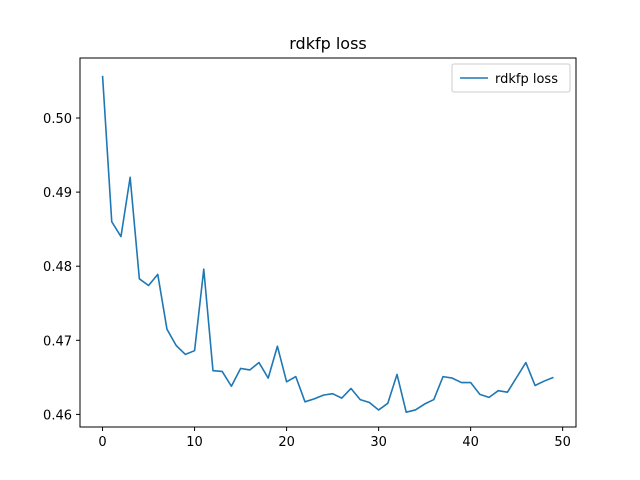 The image size is (640, 480). Describe the element at coordinates (526, 79) in the screenshot. I see `legend-label: rdkfp loss` at that location.